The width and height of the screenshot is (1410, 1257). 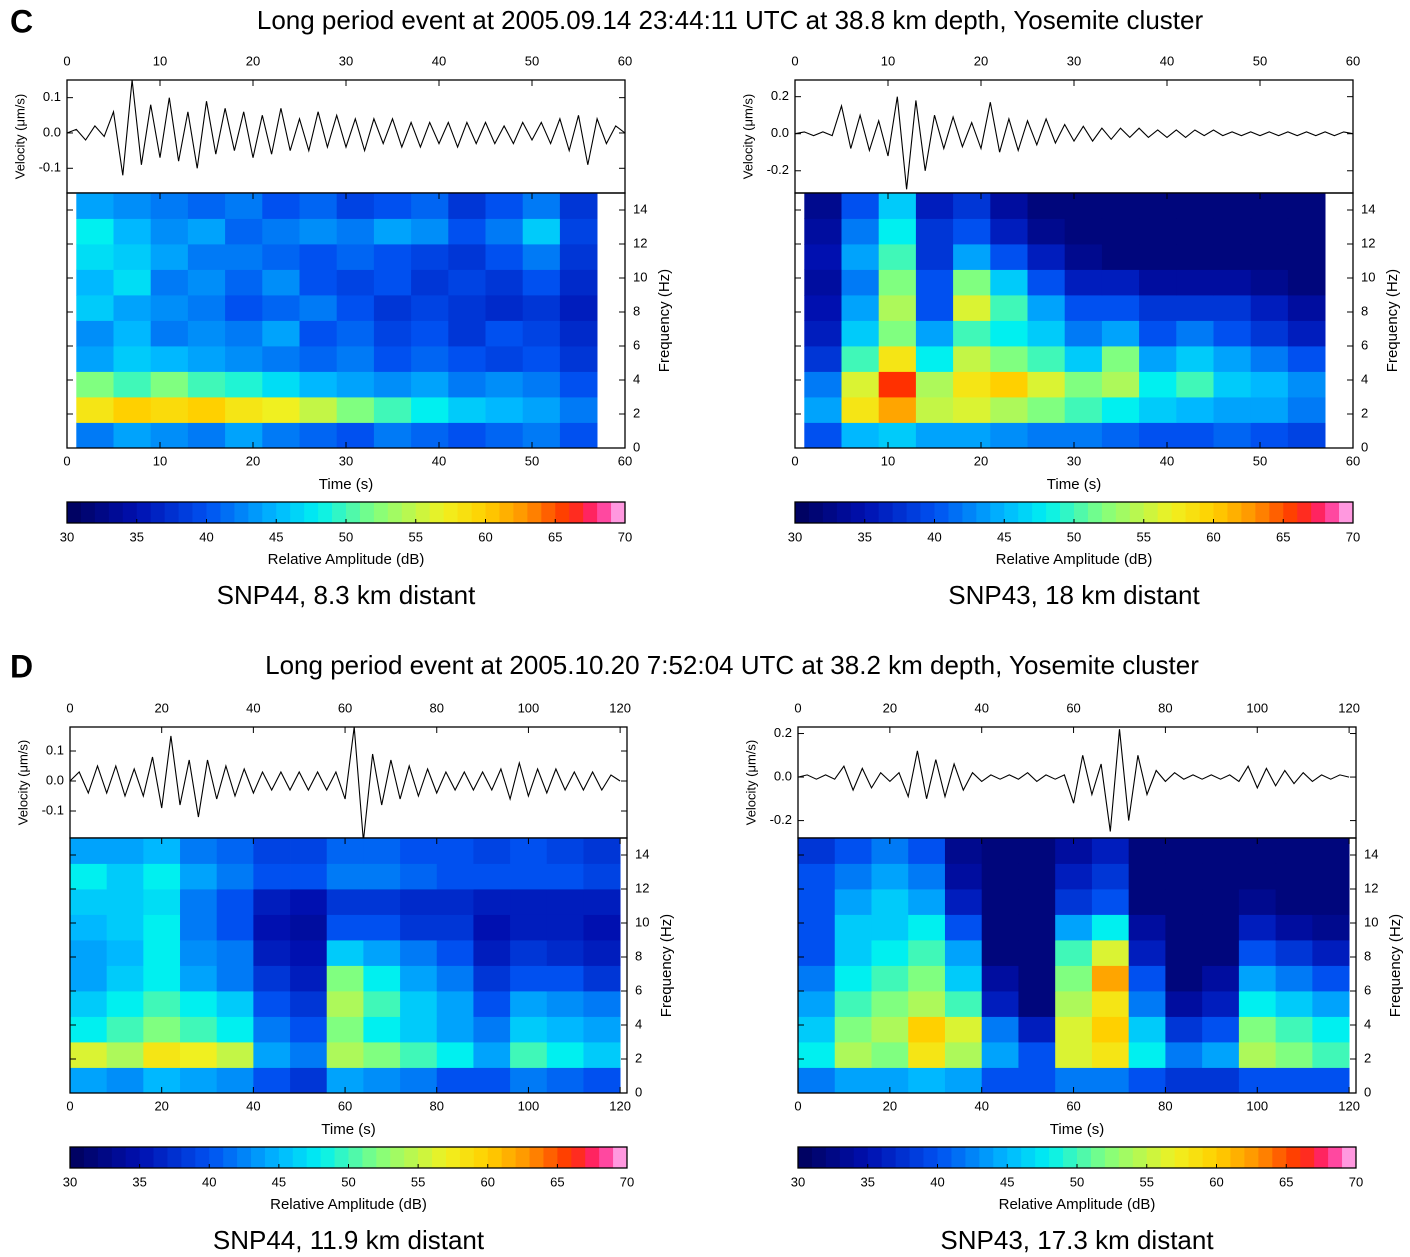 What do you see at coordinates (636, 310) in the screenshot?
I see `y-tick-label: 8` at bounding box center [636, 310].